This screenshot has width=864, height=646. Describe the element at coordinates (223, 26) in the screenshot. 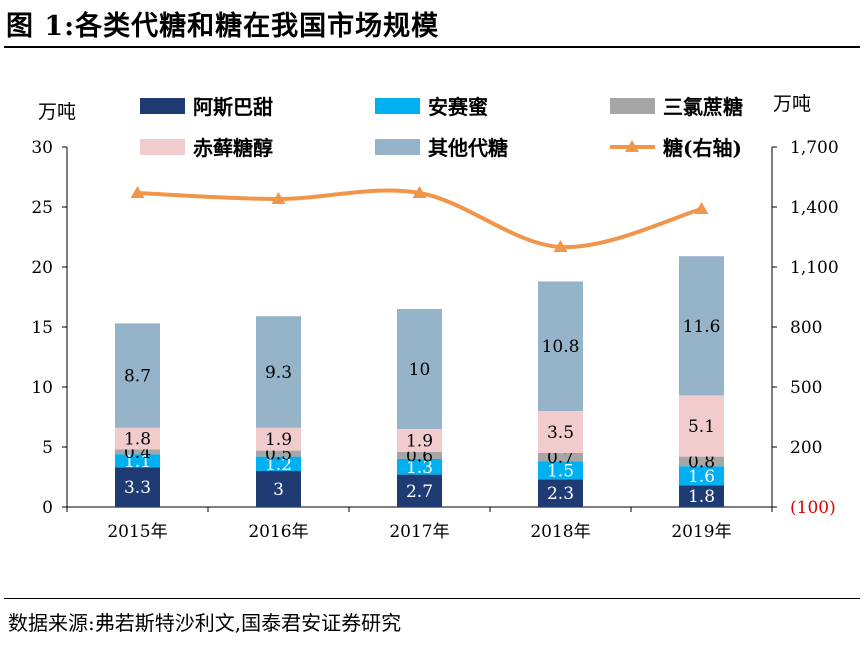

I see `figure-title: 图 1:各类代糖和糖在我国市场规模` at that location.